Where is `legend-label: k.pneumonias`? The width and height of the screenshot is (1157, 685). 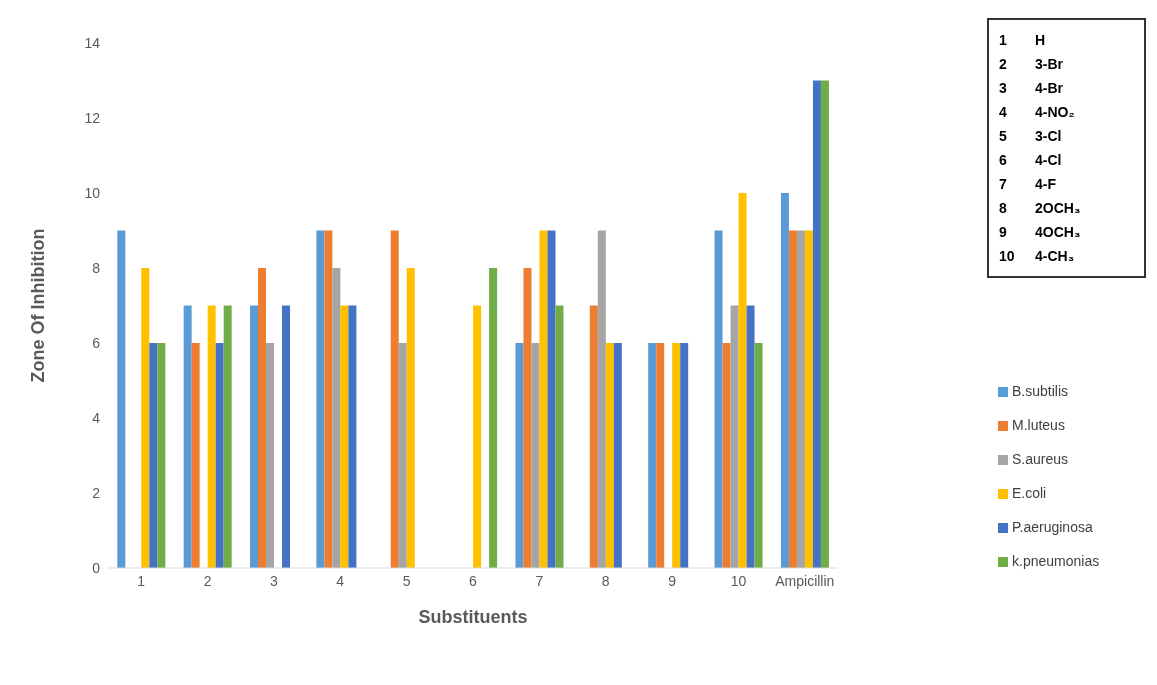
legend-label: k.pneumonias is located at coordinates (1056, 561).